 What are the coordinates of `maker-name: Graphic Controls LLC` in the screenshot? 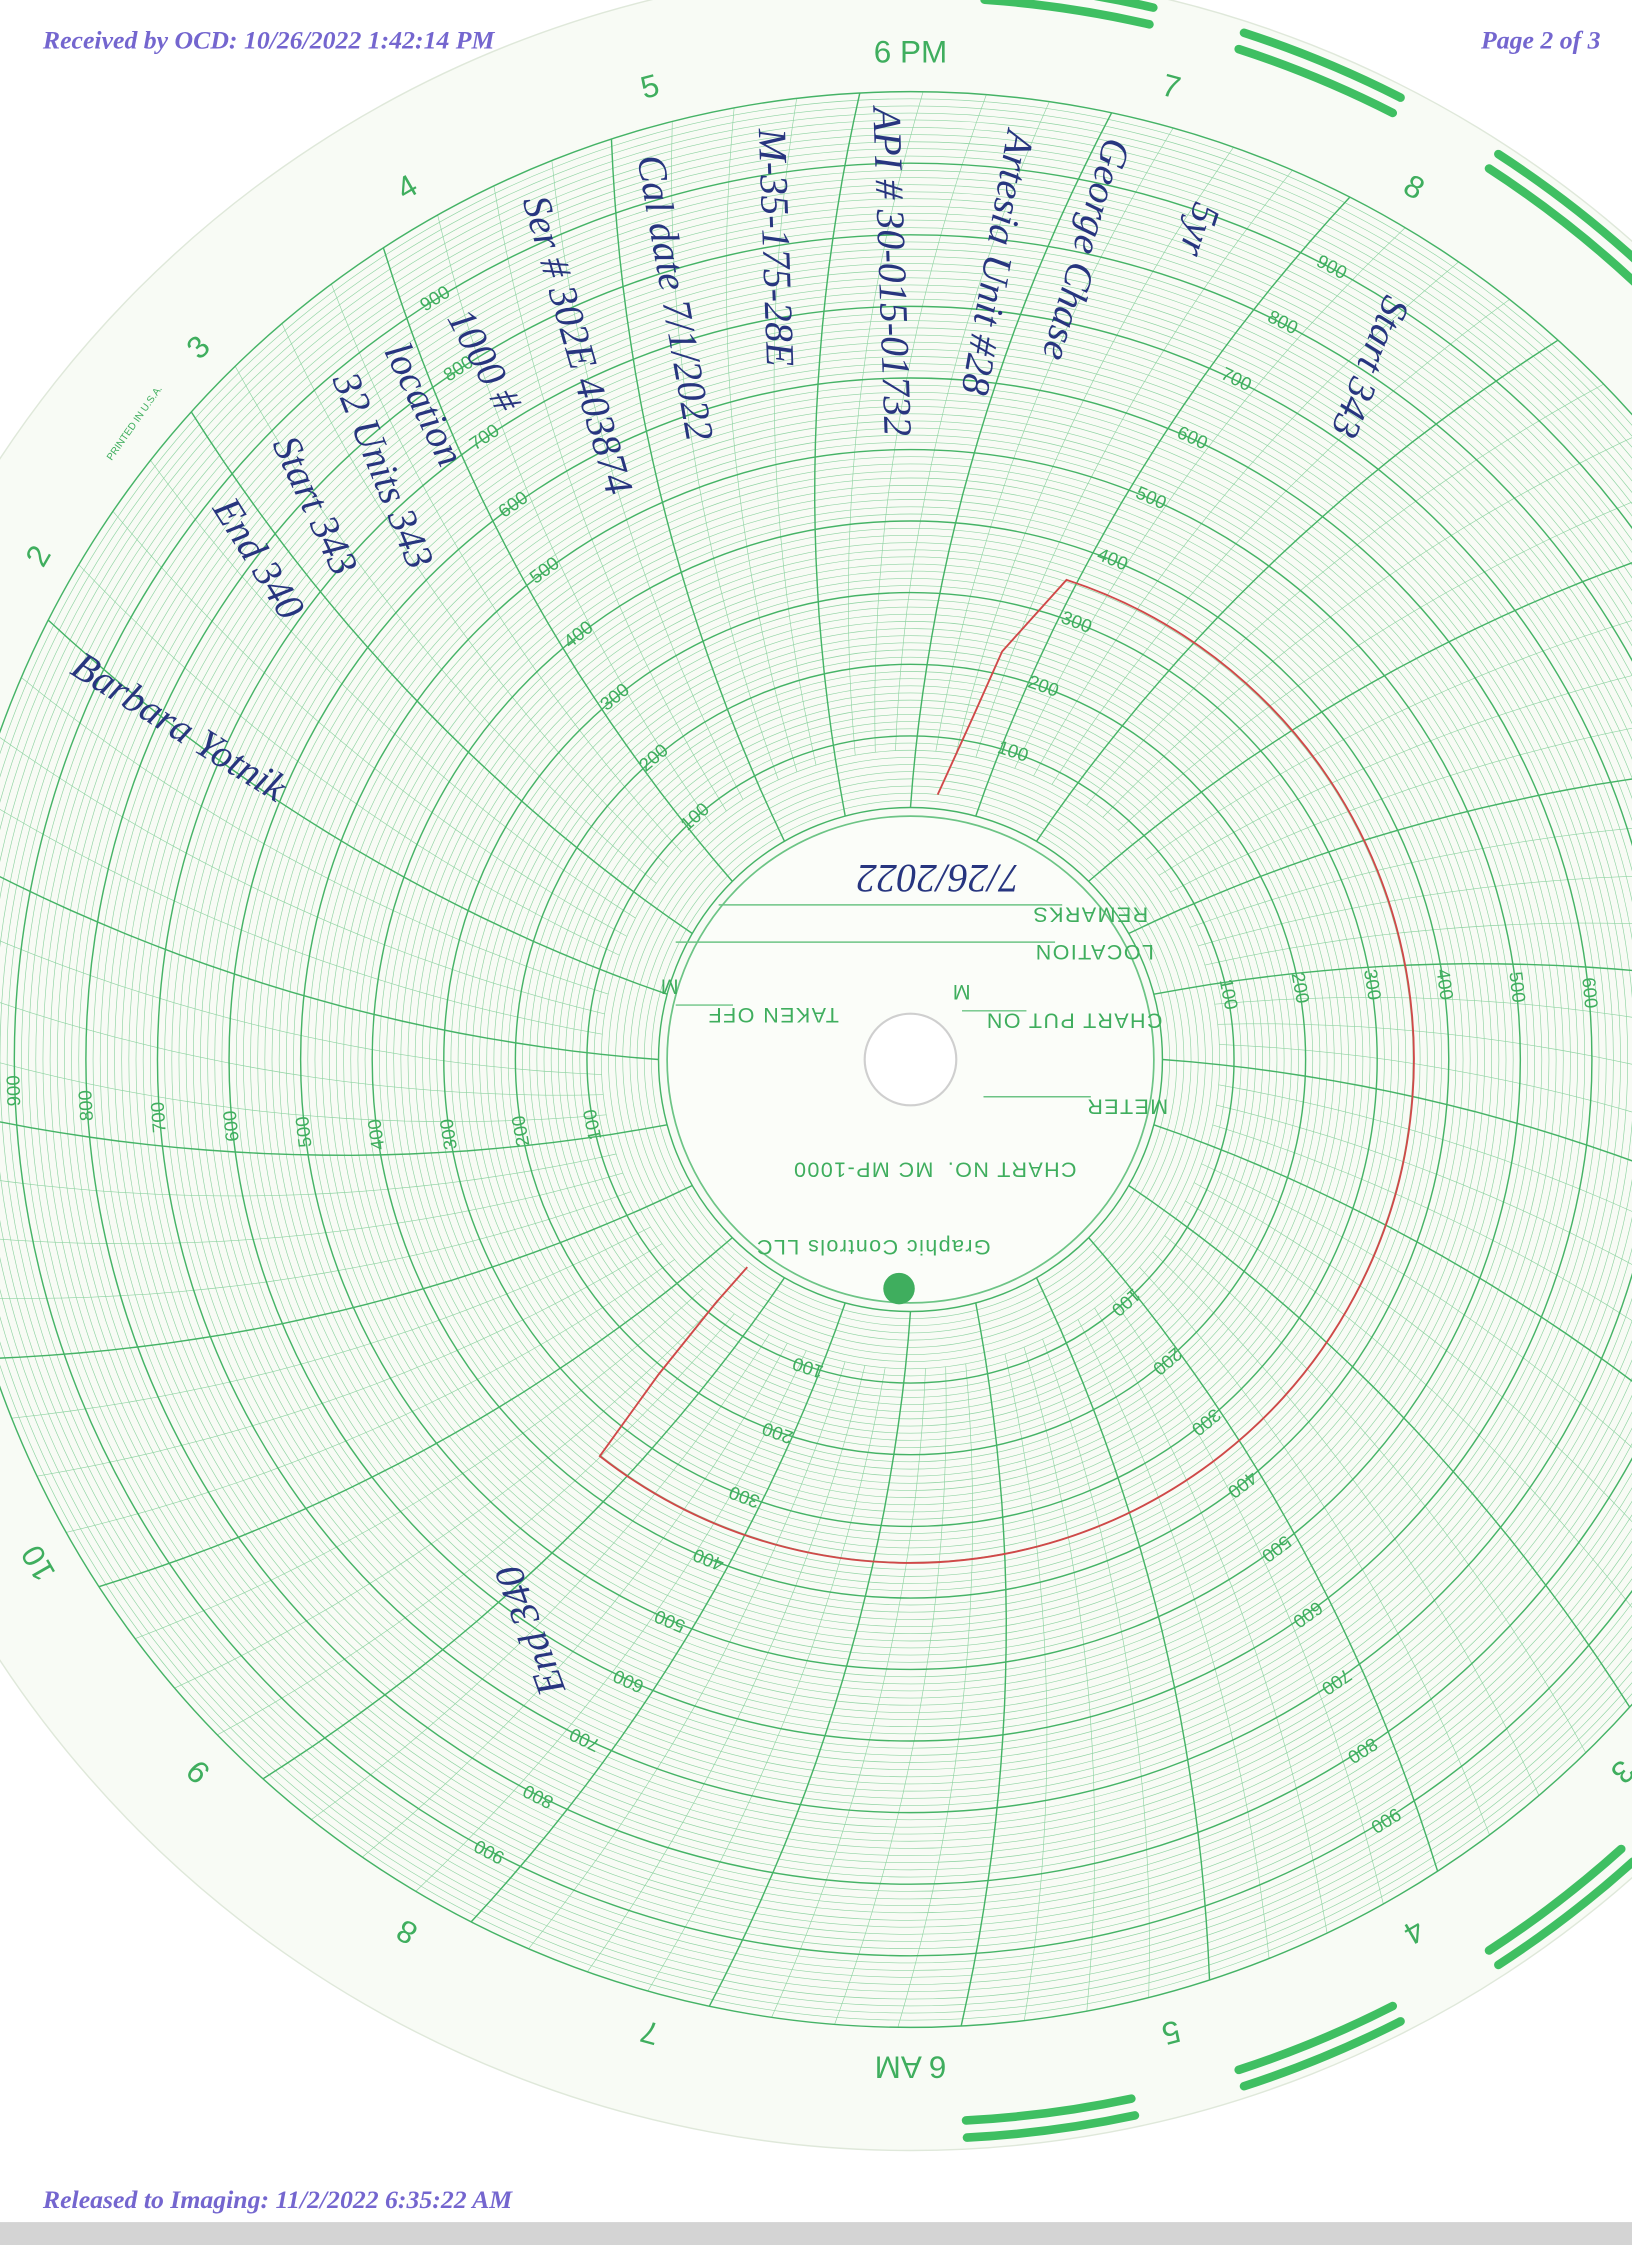 It's located at (873, 1247).